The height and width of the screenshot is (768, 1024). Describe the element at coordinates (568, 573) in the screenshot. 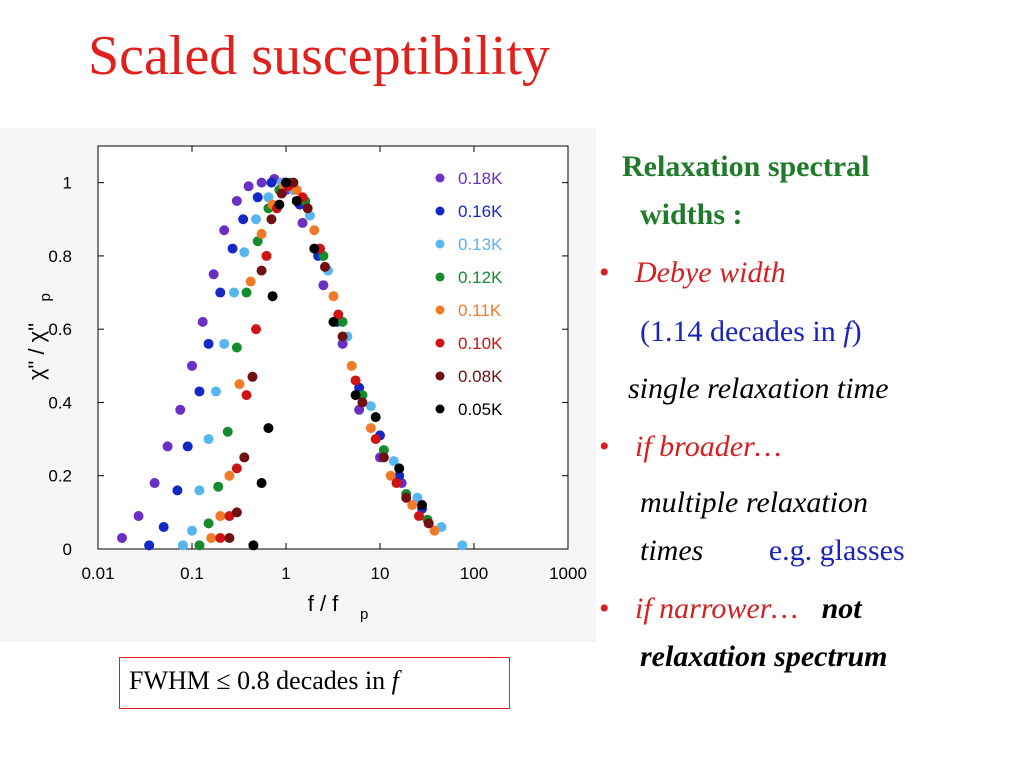

I see `x-tick-label: 1000` at that location.